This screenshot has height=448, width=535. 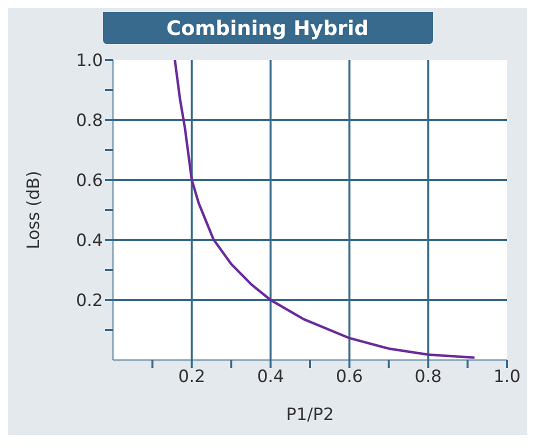 What do you see at coordinates (89, 121) in the screenshot?
I see `y-tick-label: 0.8` at bounding box center [89, 121].